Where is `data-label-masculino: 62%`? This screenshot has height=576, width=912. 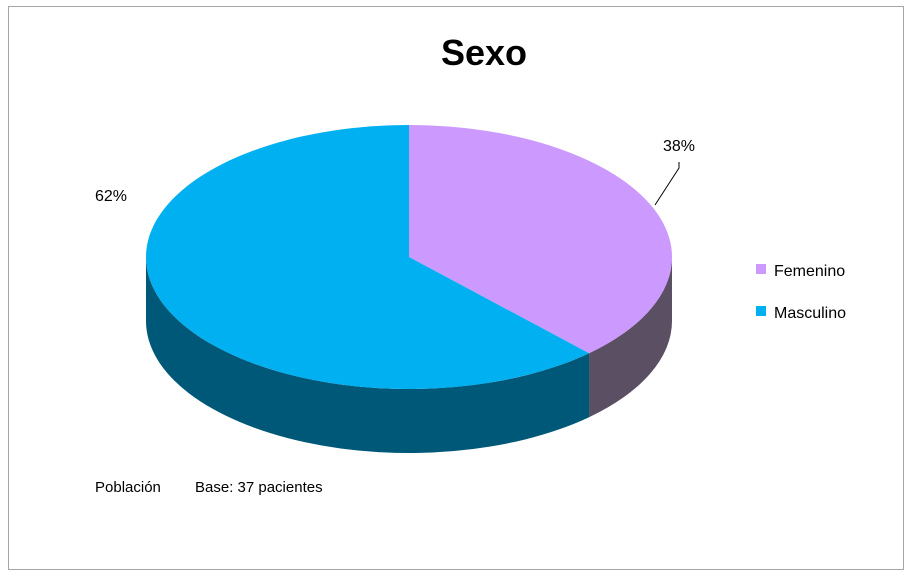 data-label-masculino: 62% is located at coordinates (111, 196).